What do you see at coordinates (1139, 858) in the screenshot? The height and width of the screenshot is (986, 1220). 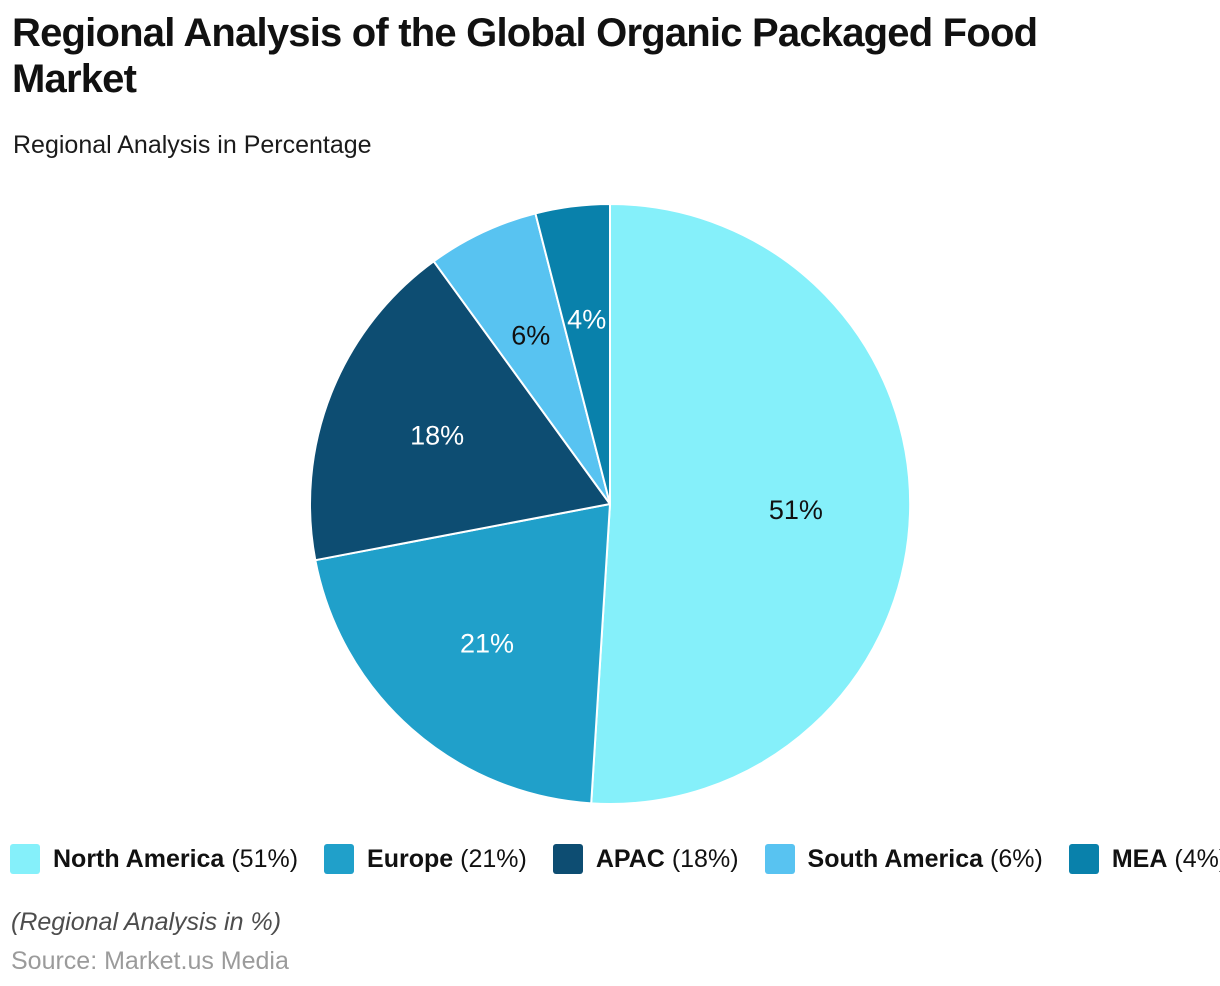 I see `legend-label: MEA` at bounding box center [1139, 858].